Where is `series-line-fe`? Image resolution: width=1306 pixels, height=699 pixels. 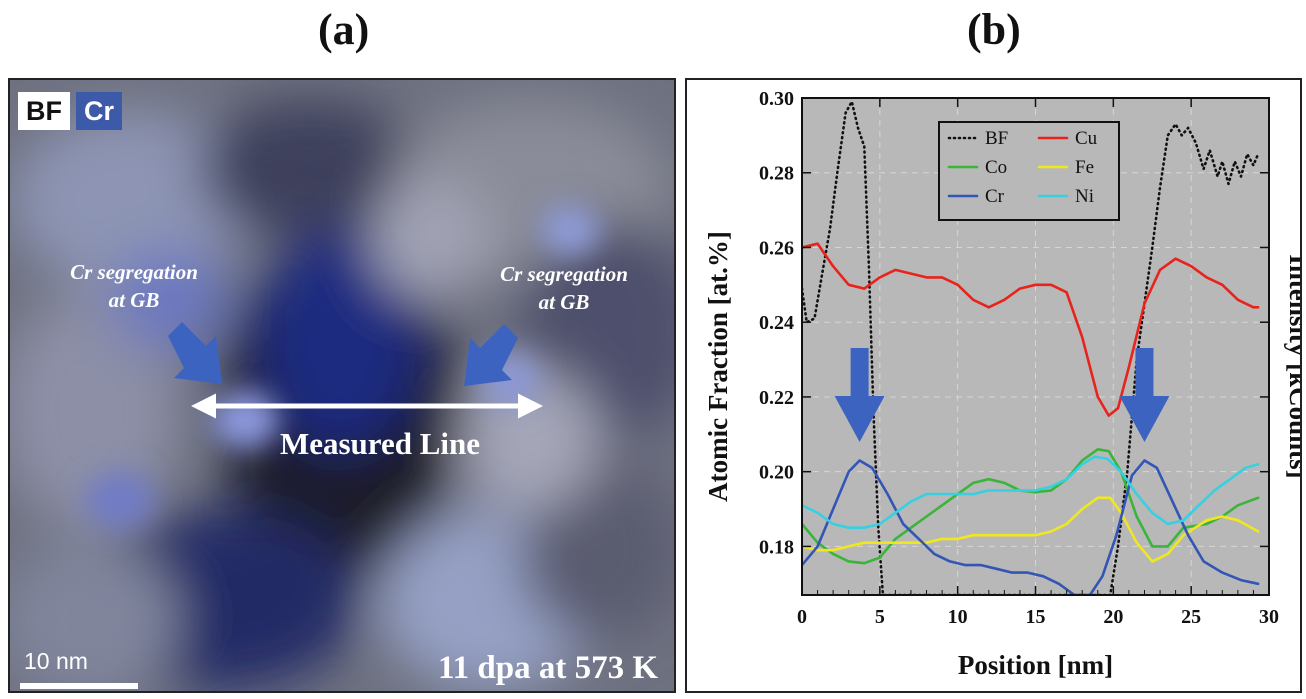 series-line-fe is located at coordinates (1031, 529).